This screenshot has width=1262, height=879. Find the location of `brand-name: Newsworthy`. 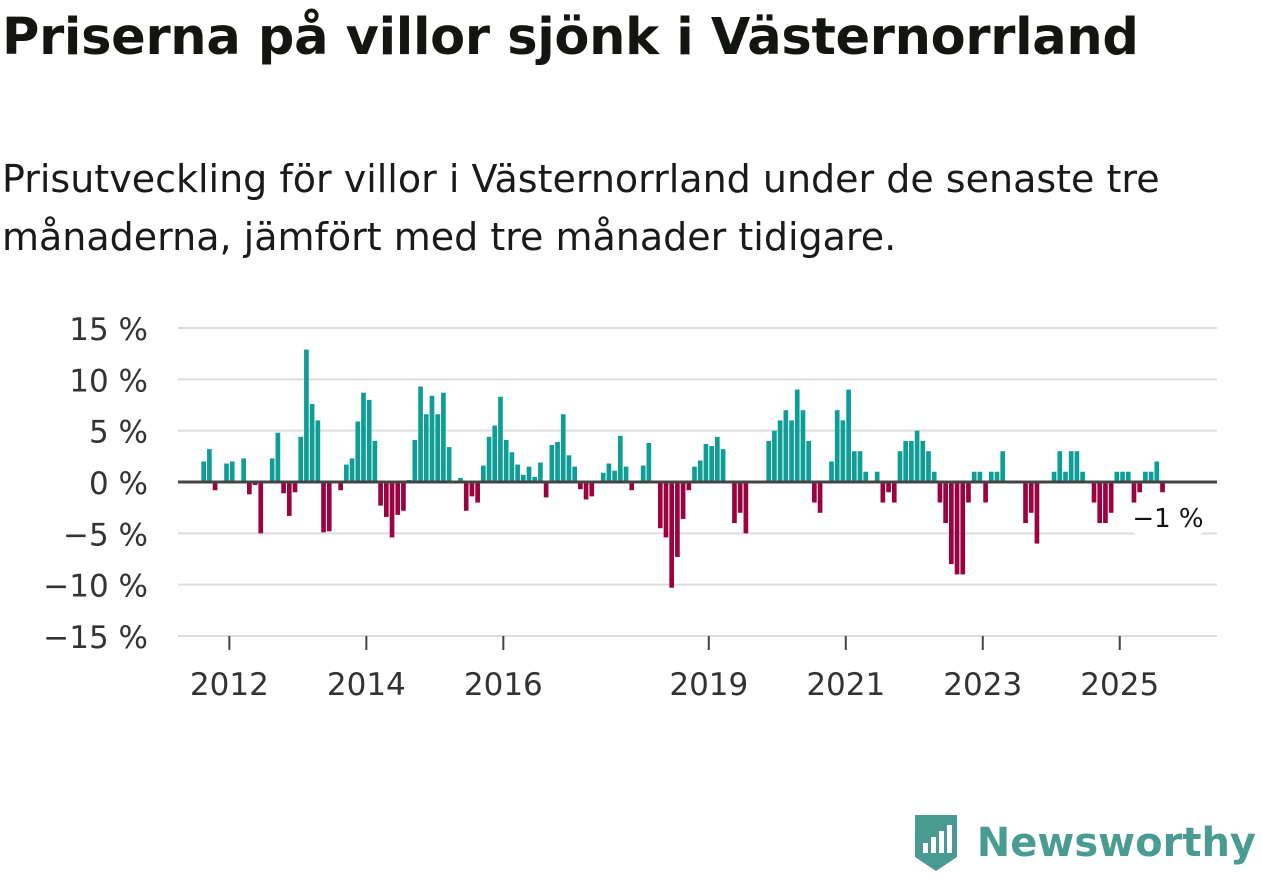

brand-name: Newsworthy is located at coordinates (1116, 843).